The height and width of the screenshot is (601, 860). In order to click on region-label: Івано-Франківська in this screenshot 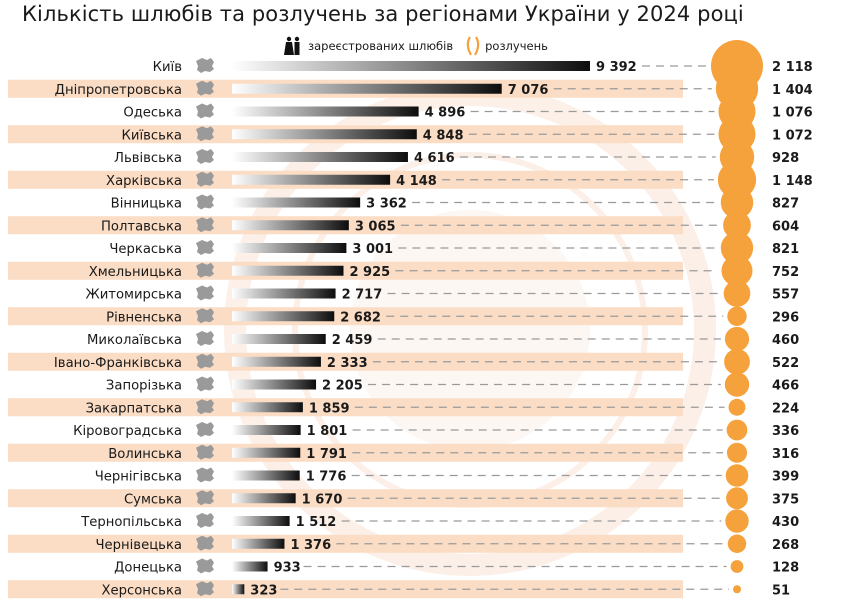, I will do `click(118, 363)`.